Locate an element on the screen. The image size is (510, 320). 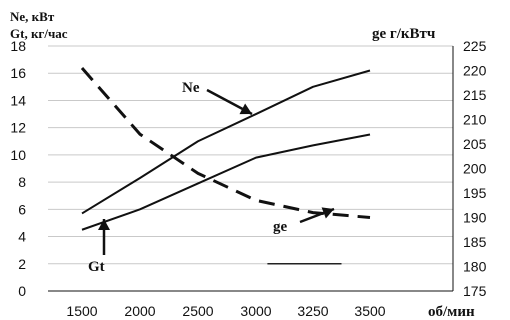
right-y-tick-label: 190 is located at coordinates (475, 218).